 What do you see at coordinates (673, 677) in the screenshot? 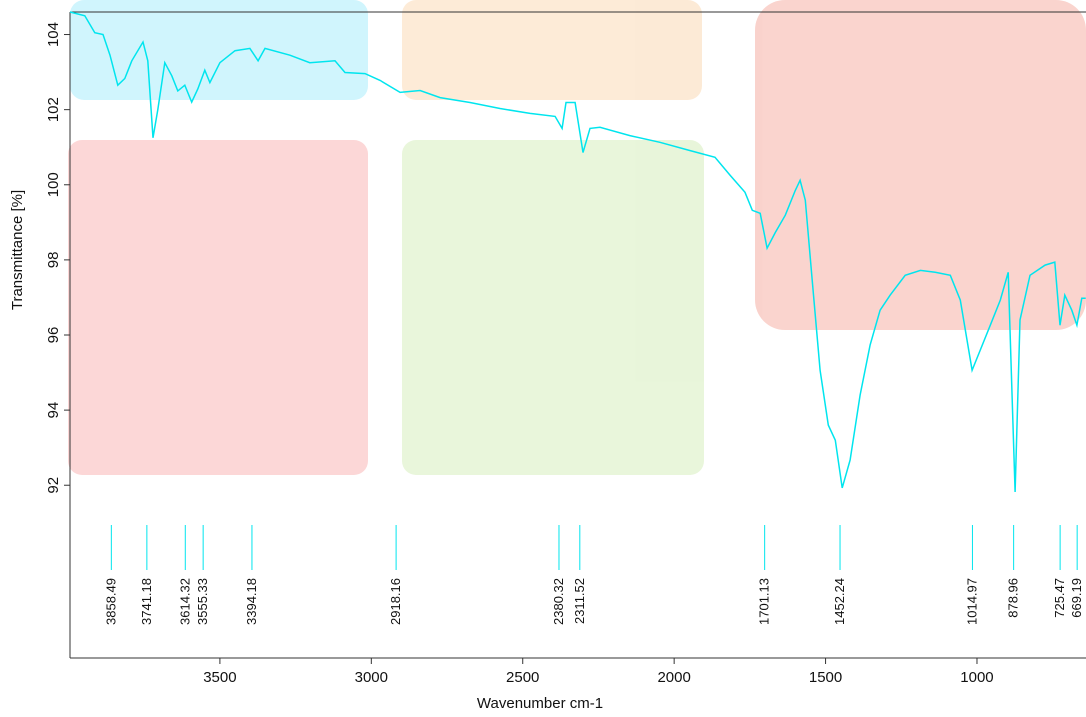
I see `x-tick-label: 2000` at bounding box center [673, 677].